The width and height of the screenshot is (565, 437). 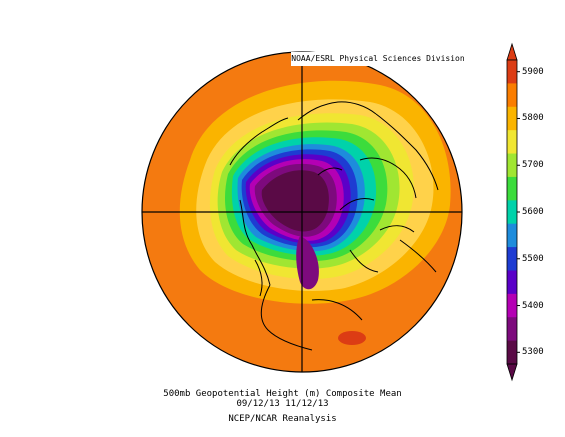 What do you see at coordinates (512, 51) in the screenshot?
I see `colorbar-top-arrow` at bounding box center [512, 51].